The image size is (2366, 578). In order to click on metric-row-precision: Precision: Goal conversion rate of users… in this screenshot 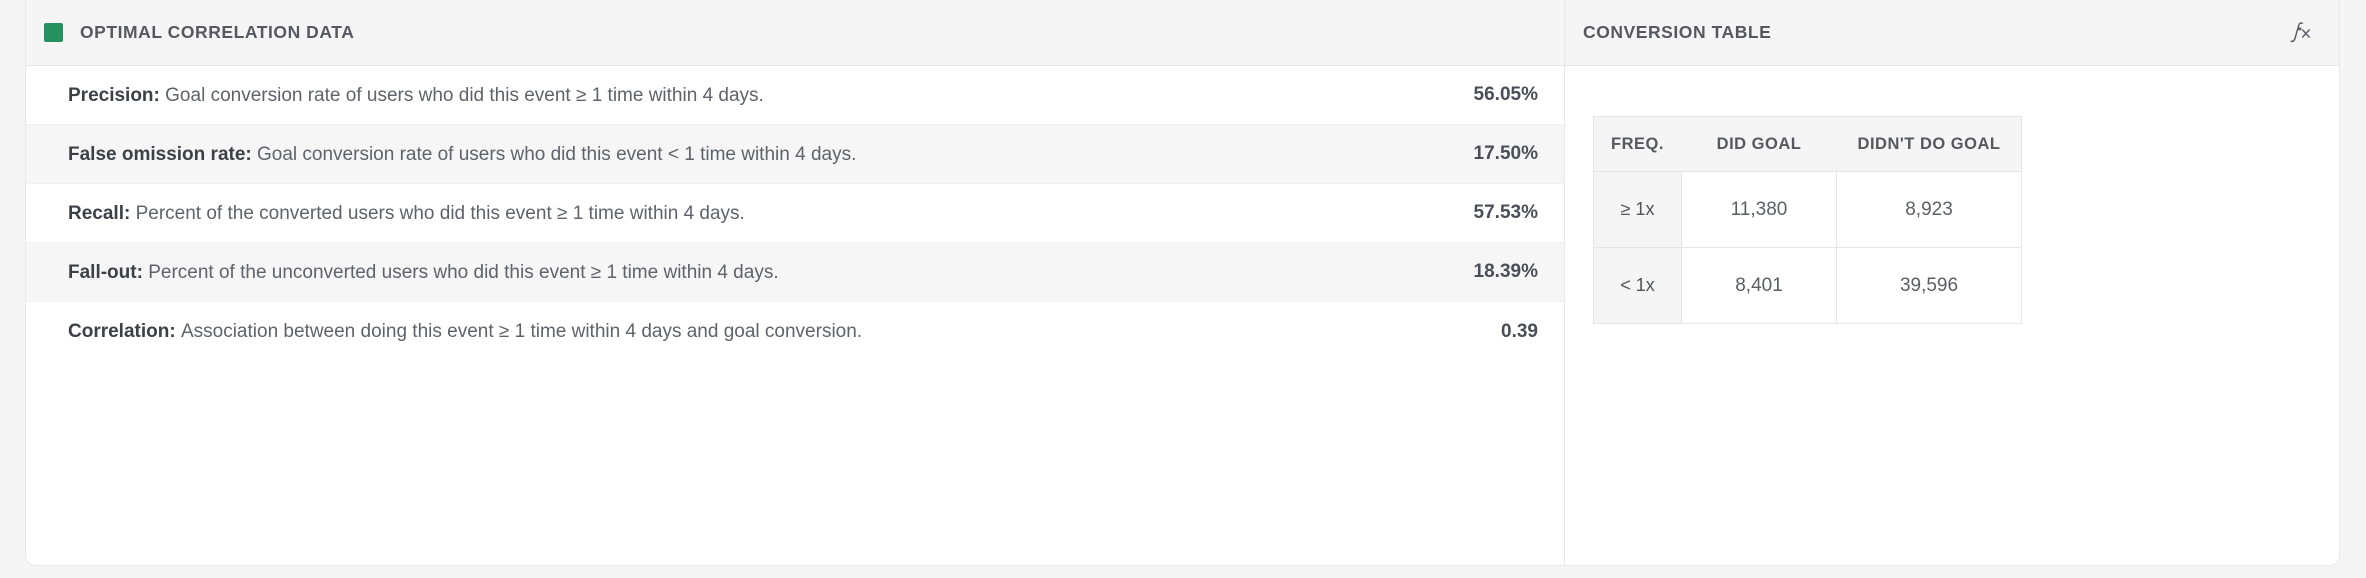, I will do `click(795, 95)`.